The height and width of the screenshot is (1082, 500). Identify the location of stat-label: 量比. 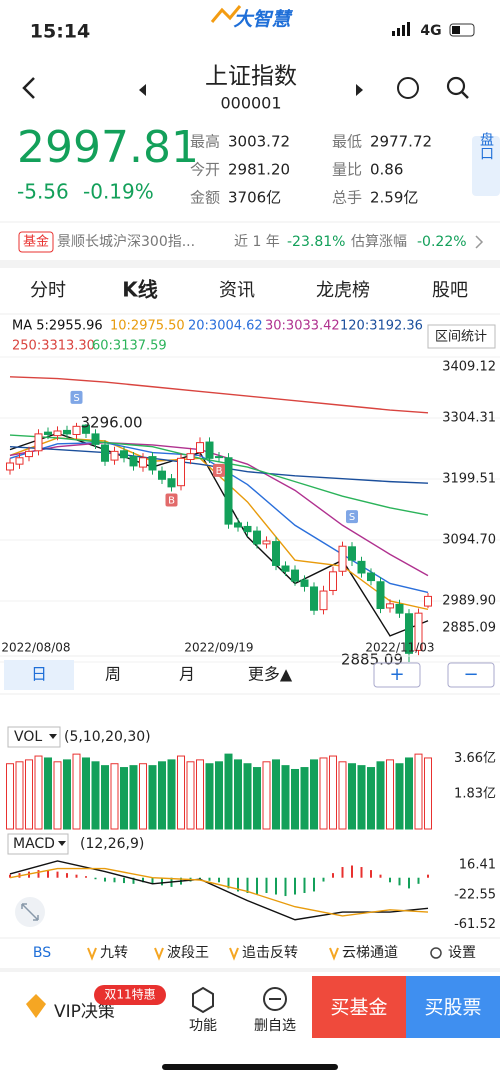
(347, 170).